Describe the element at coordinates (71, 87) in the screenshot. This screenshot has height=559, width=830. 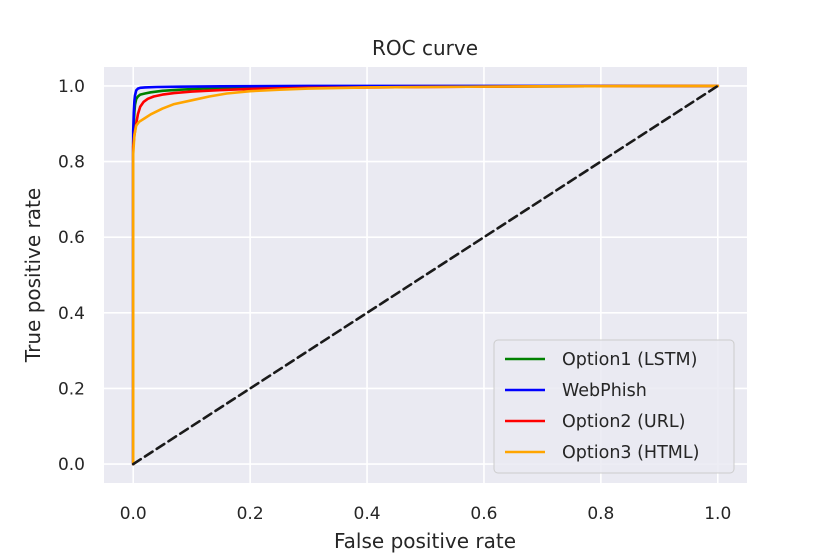
I see `y-tick-label: 1.0` at that location.